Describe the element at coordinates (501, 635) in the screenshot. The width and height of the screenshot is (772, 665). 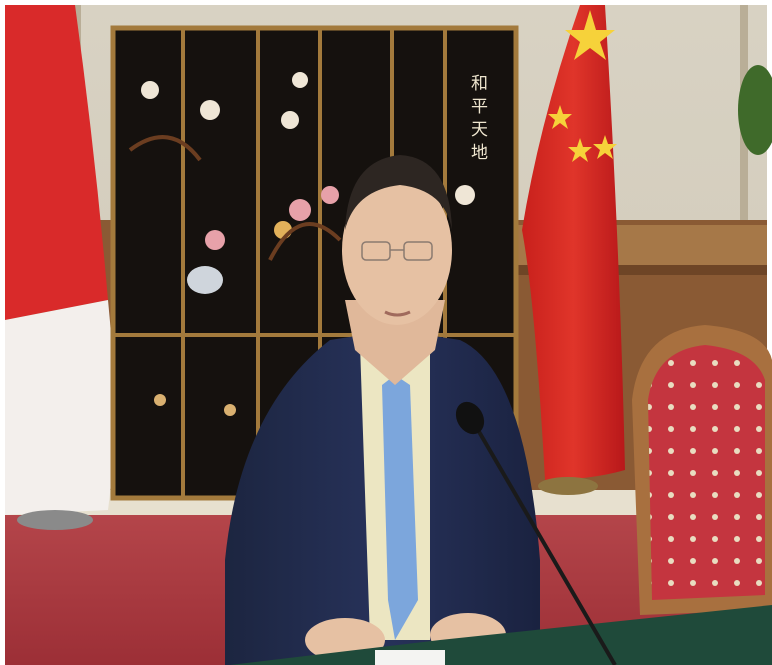
I see `table` at that location.